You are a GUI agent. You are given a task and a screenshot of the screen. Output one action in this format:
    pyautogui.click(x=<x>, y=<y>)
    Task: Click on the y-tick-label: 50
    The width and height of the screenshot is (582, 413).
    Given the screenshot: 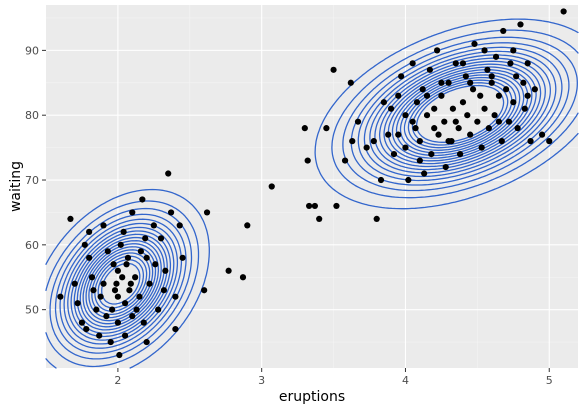 What is the action you would take?
    pyautogui.click(x=32, y=310)
    